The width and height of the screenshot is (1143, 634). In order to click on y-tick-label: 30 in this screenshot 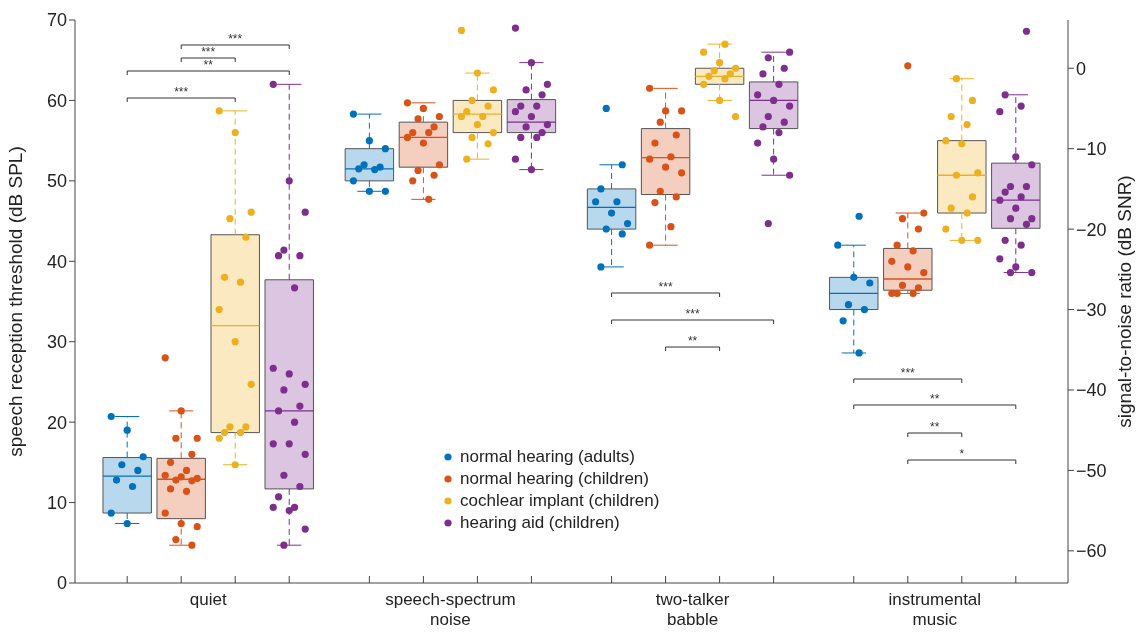, I will do `click(56, 342)`.